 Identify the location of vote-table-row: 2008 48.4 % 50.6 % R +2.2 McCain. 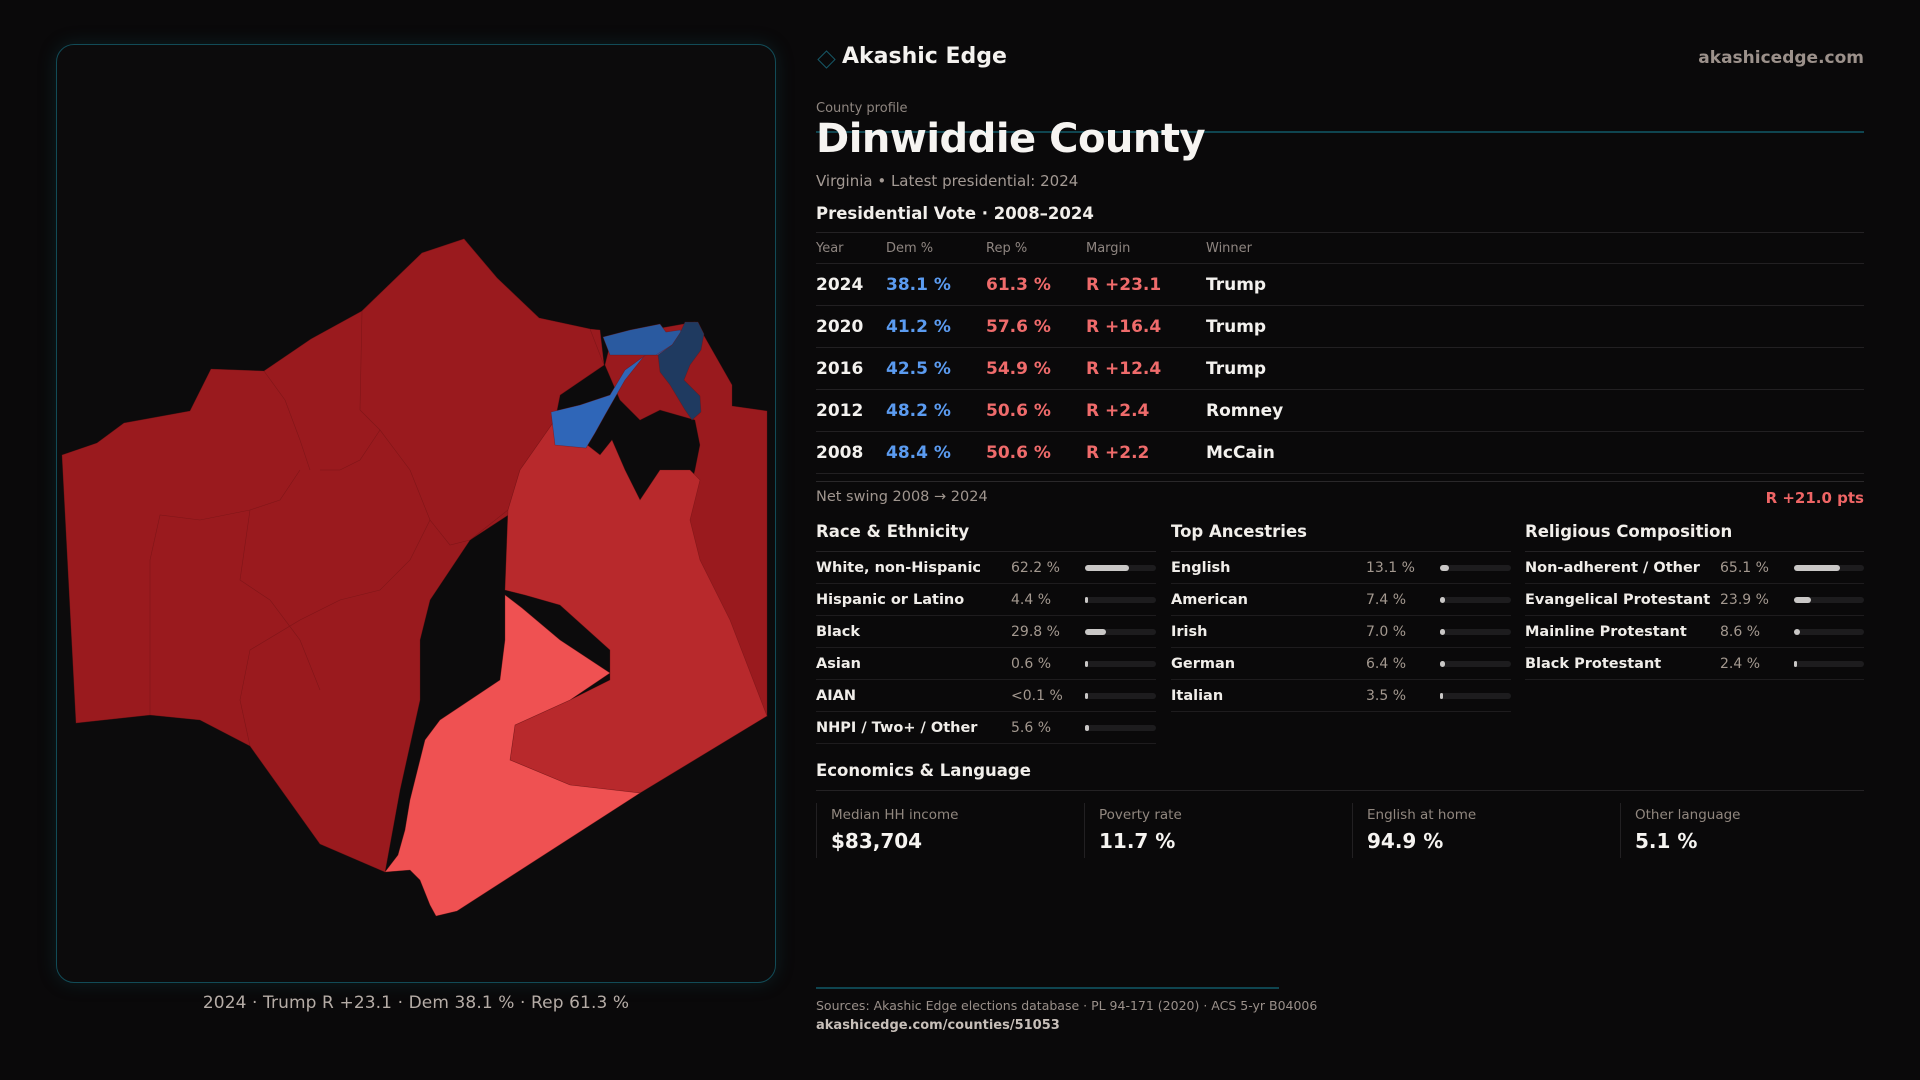
(1340, 453).